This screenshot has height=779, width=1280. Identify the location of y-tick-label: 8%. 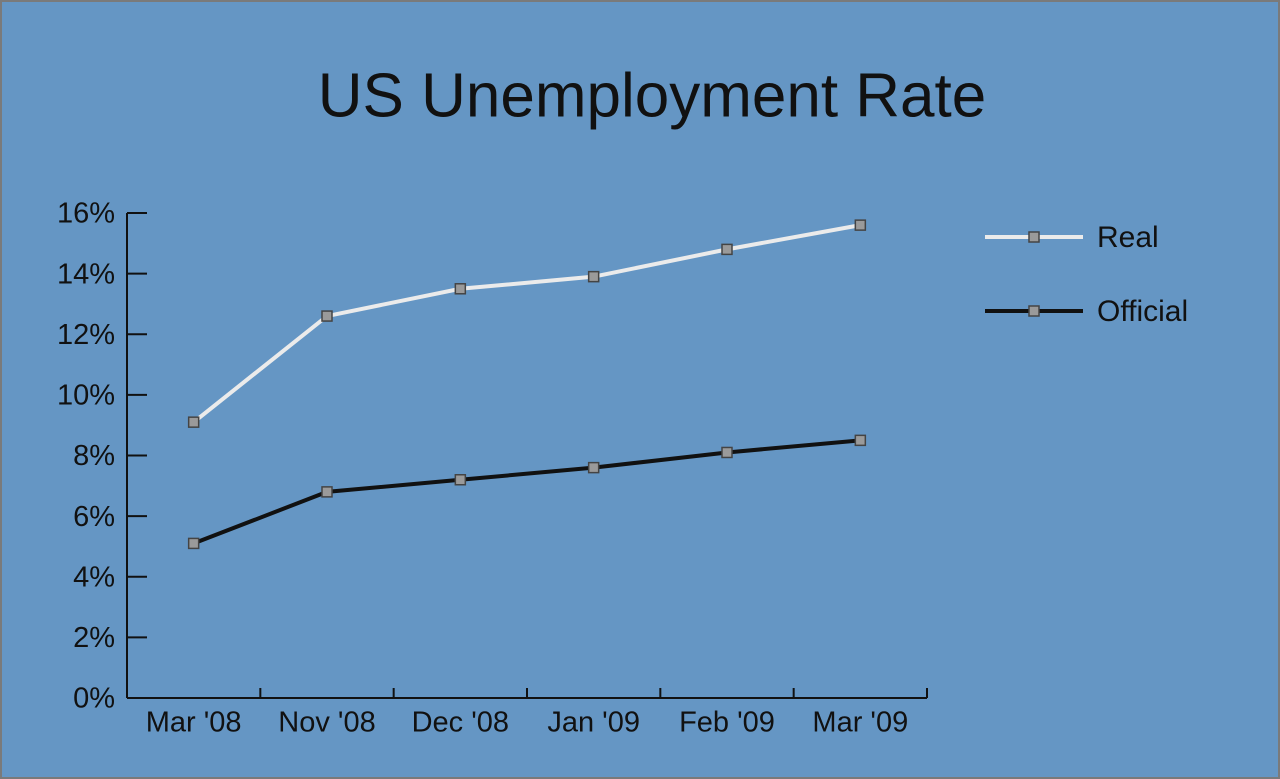
(94, 456).